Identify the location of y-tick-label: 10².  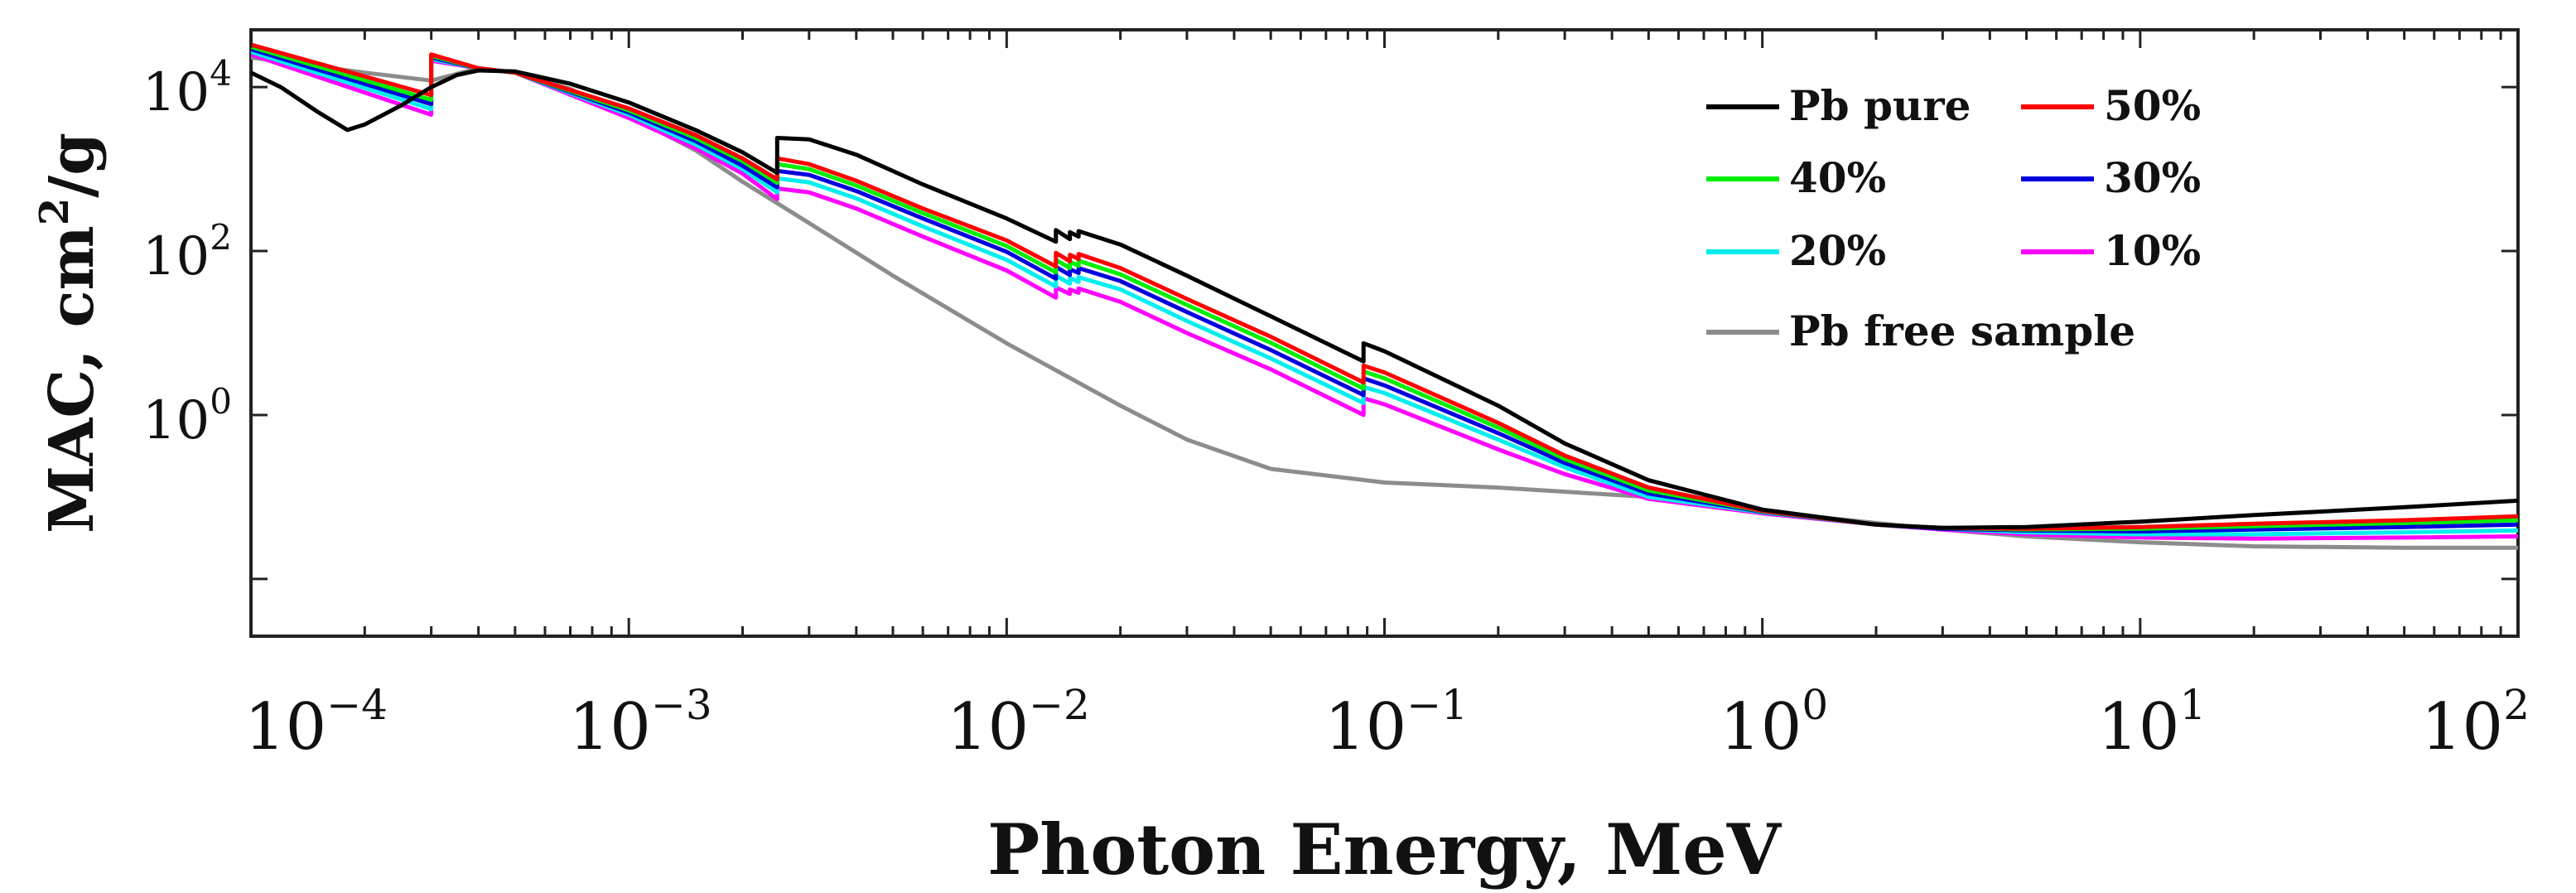
(187, 252).